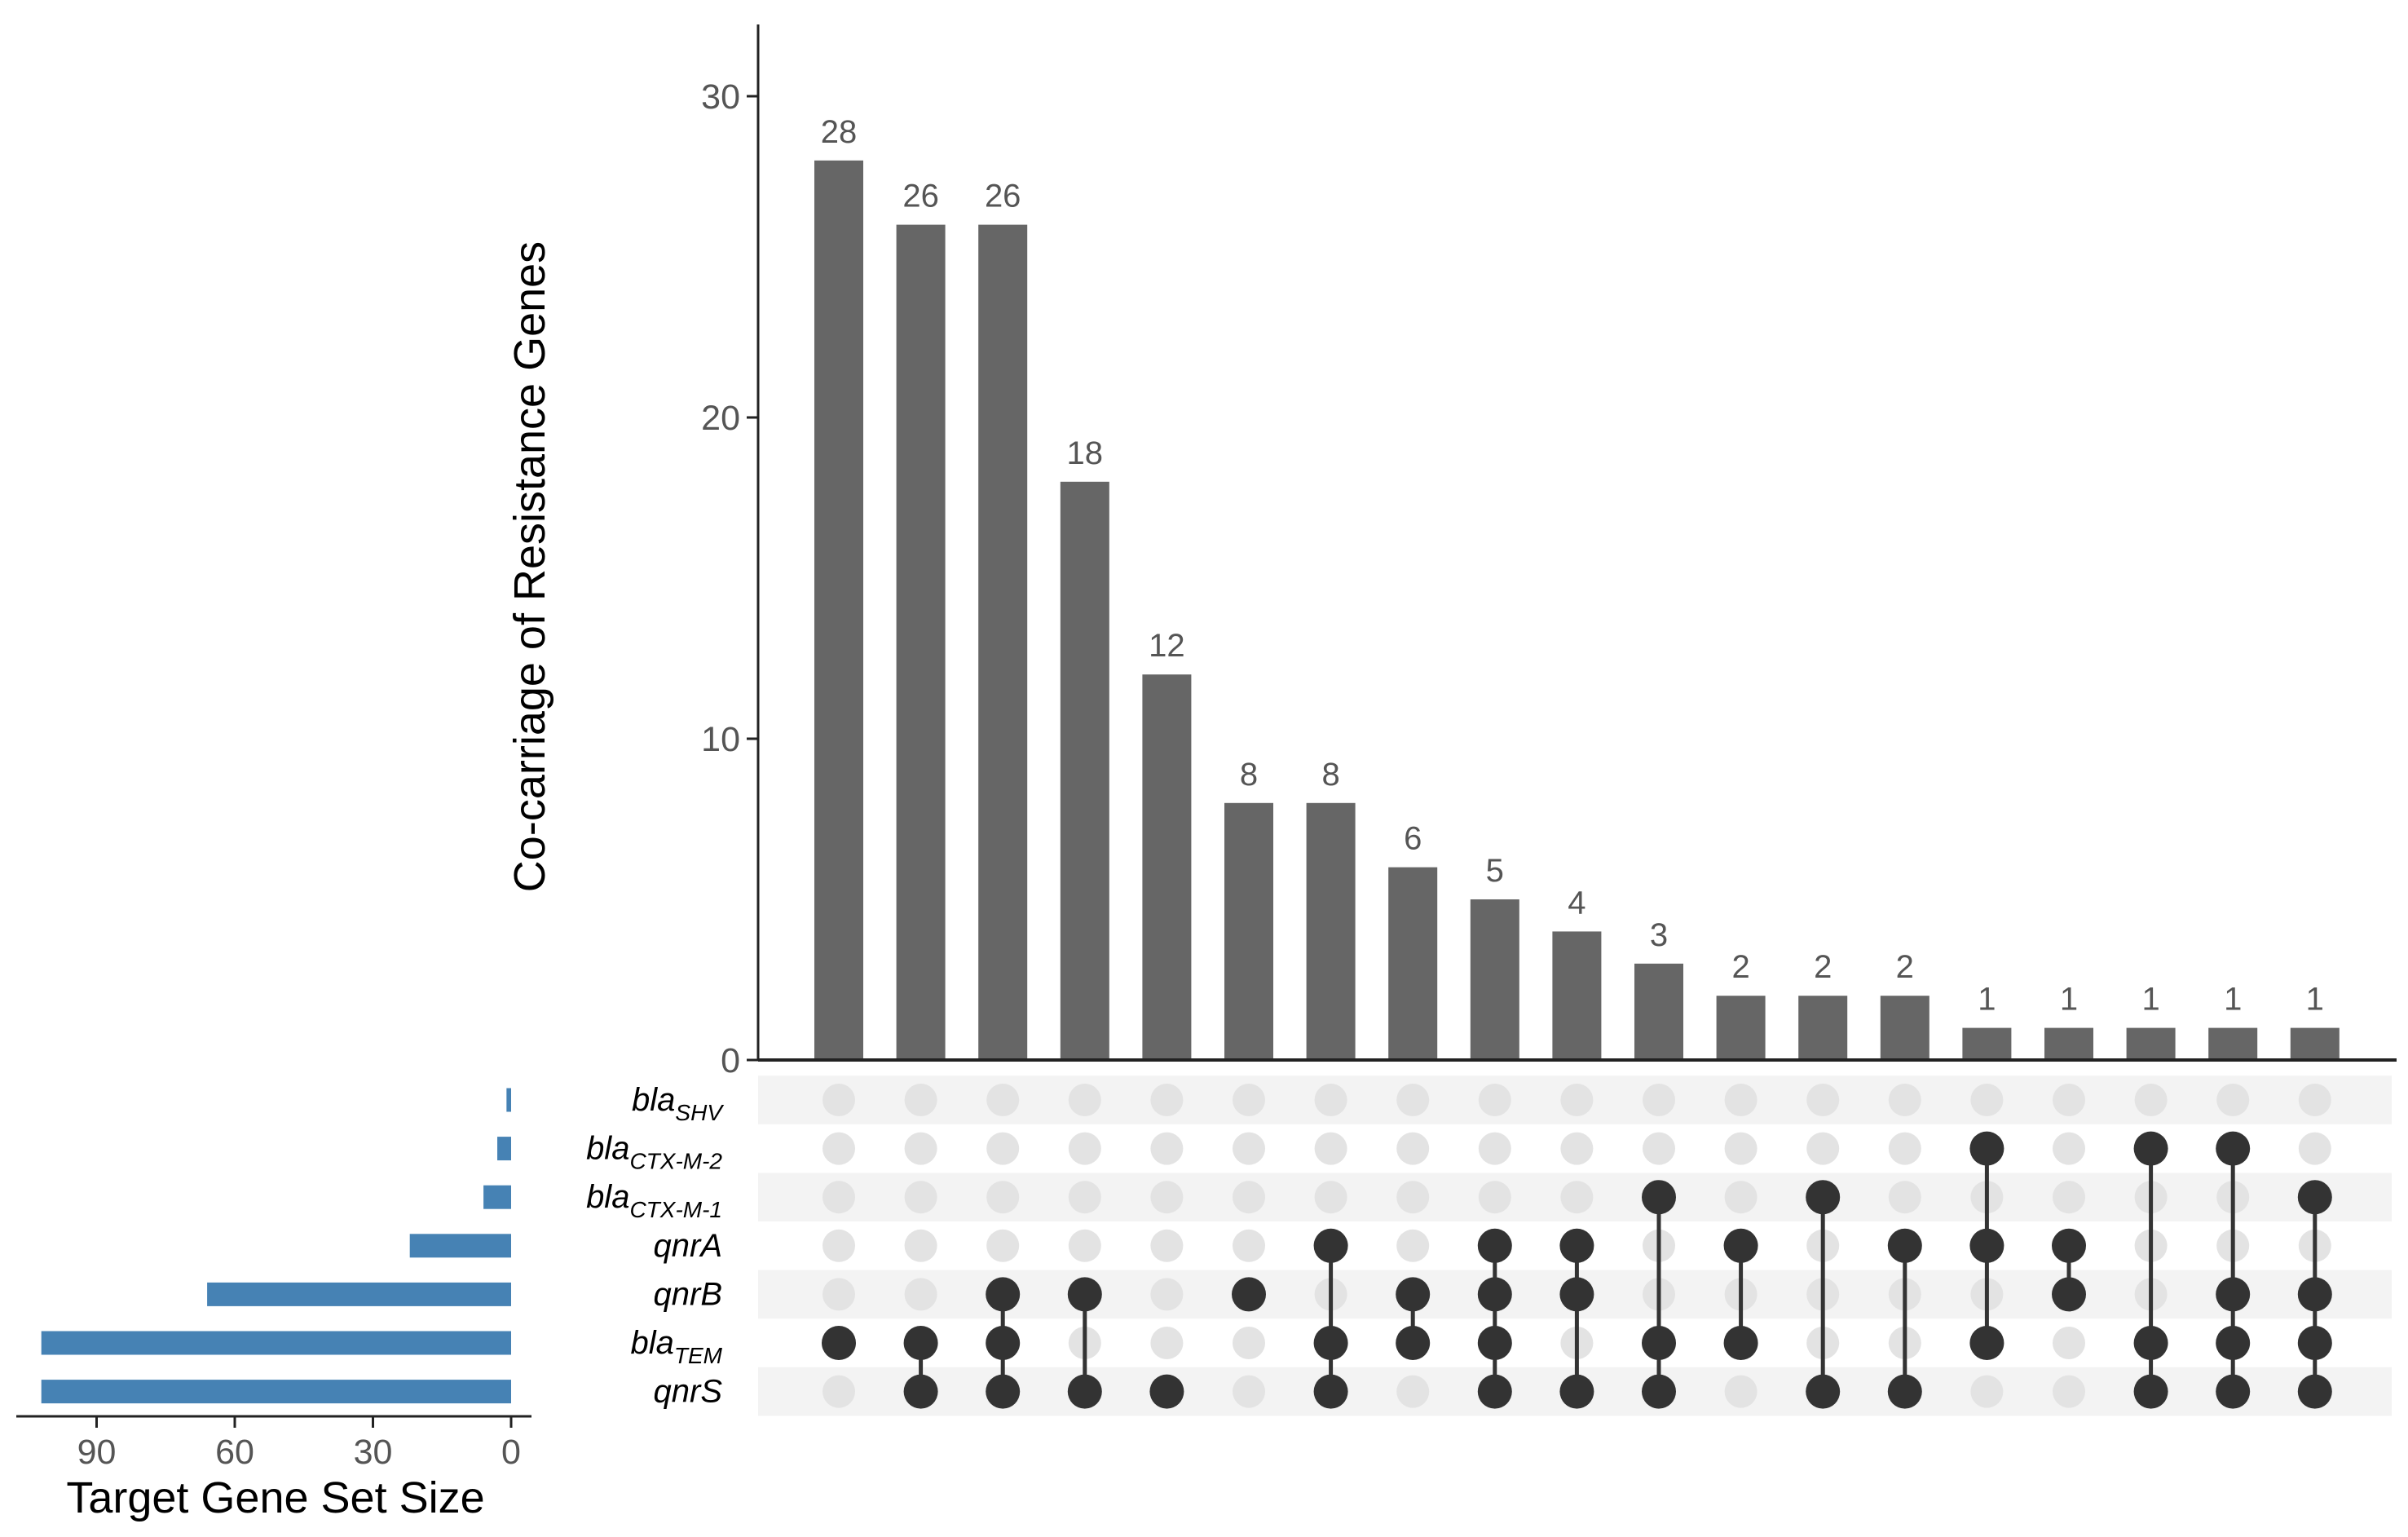 The image size is (2408, 1537). I want to click on set-label: qnrS, so click(688, 1392).